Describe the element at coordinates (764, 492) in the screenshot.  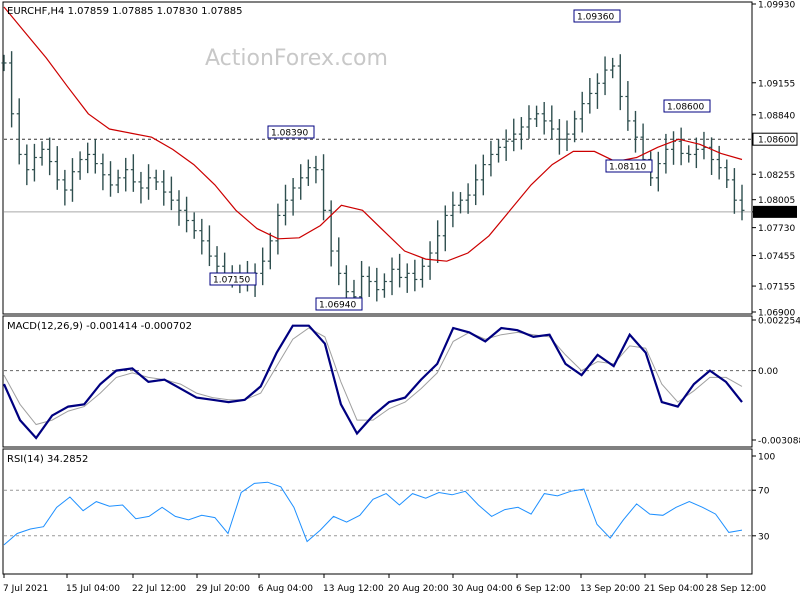
I see `rsi-tick-label: 70` at that location.